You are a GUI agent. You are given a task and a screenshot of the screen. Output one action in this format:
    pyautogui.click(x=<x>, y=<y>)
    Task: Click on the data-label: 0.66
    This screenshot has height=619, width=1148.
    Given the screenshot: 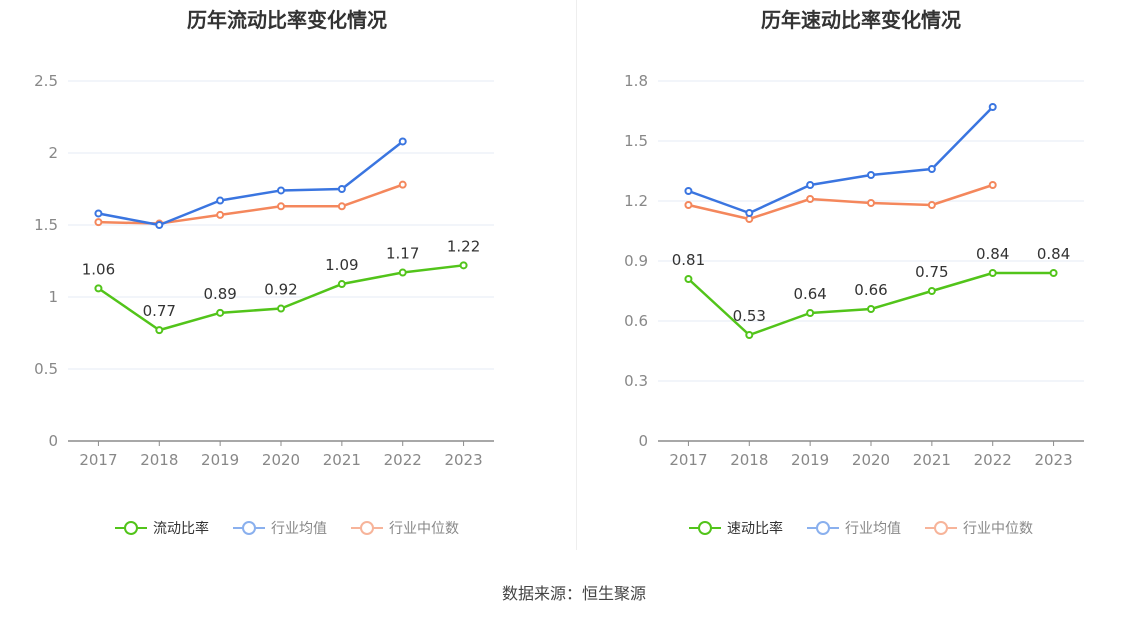 What is the action you would take?
    pyautogui.click(x=870, y=290)
    